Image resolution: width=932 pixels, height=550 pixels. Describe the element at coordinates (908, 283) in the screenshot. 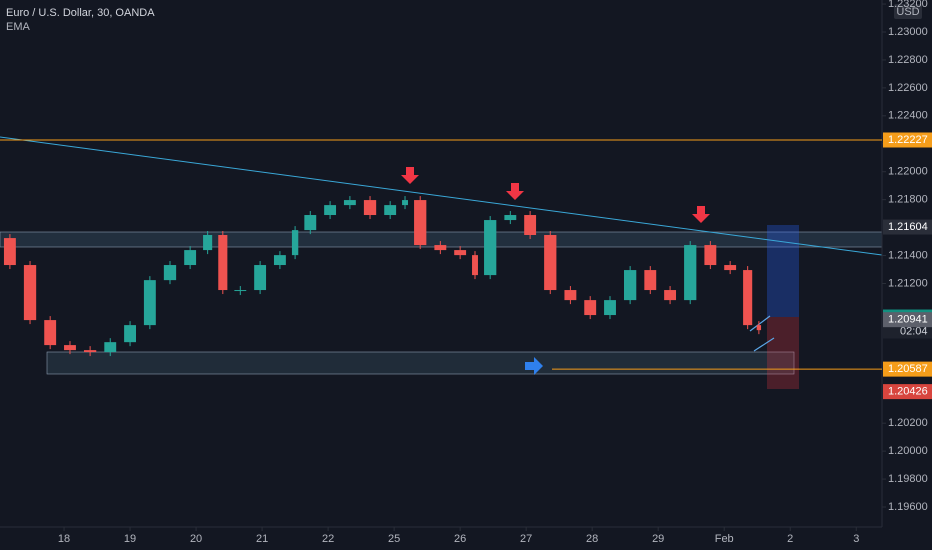

I see `y-tick-label: 1.21200` at that location.